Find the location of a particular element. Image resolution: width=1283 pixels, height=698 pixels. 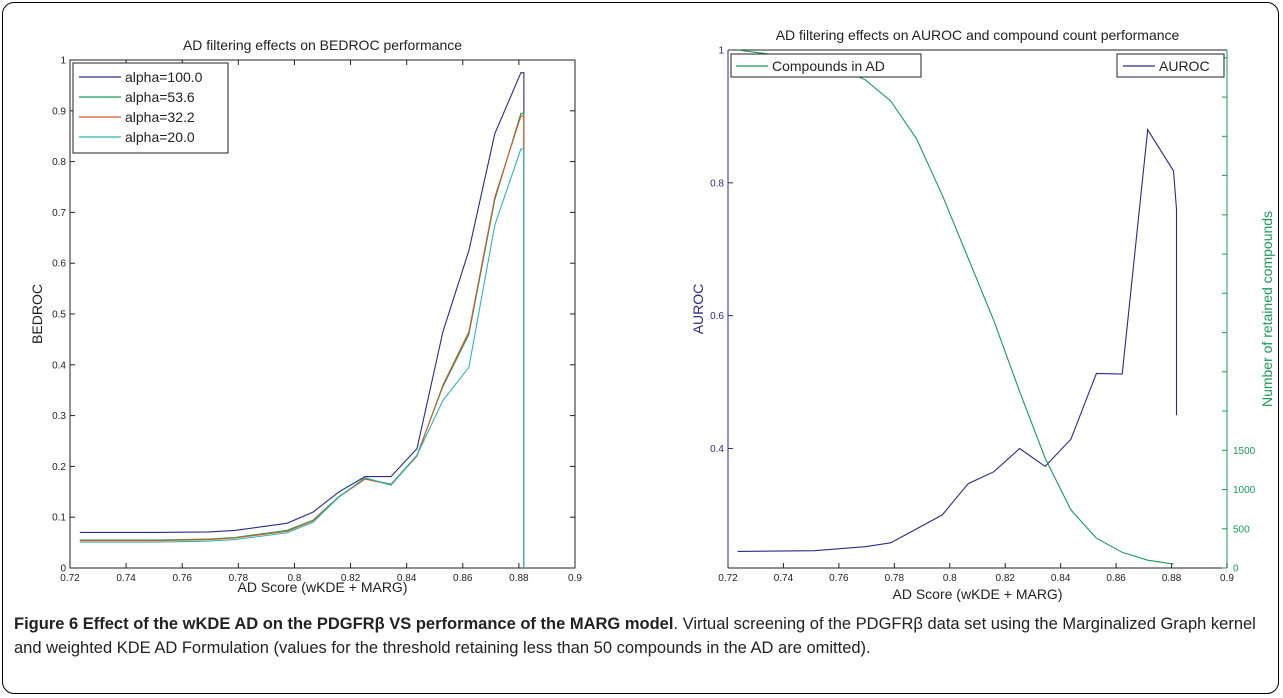

y-tick-label: 0.3 is located at coordinates (59, 416).